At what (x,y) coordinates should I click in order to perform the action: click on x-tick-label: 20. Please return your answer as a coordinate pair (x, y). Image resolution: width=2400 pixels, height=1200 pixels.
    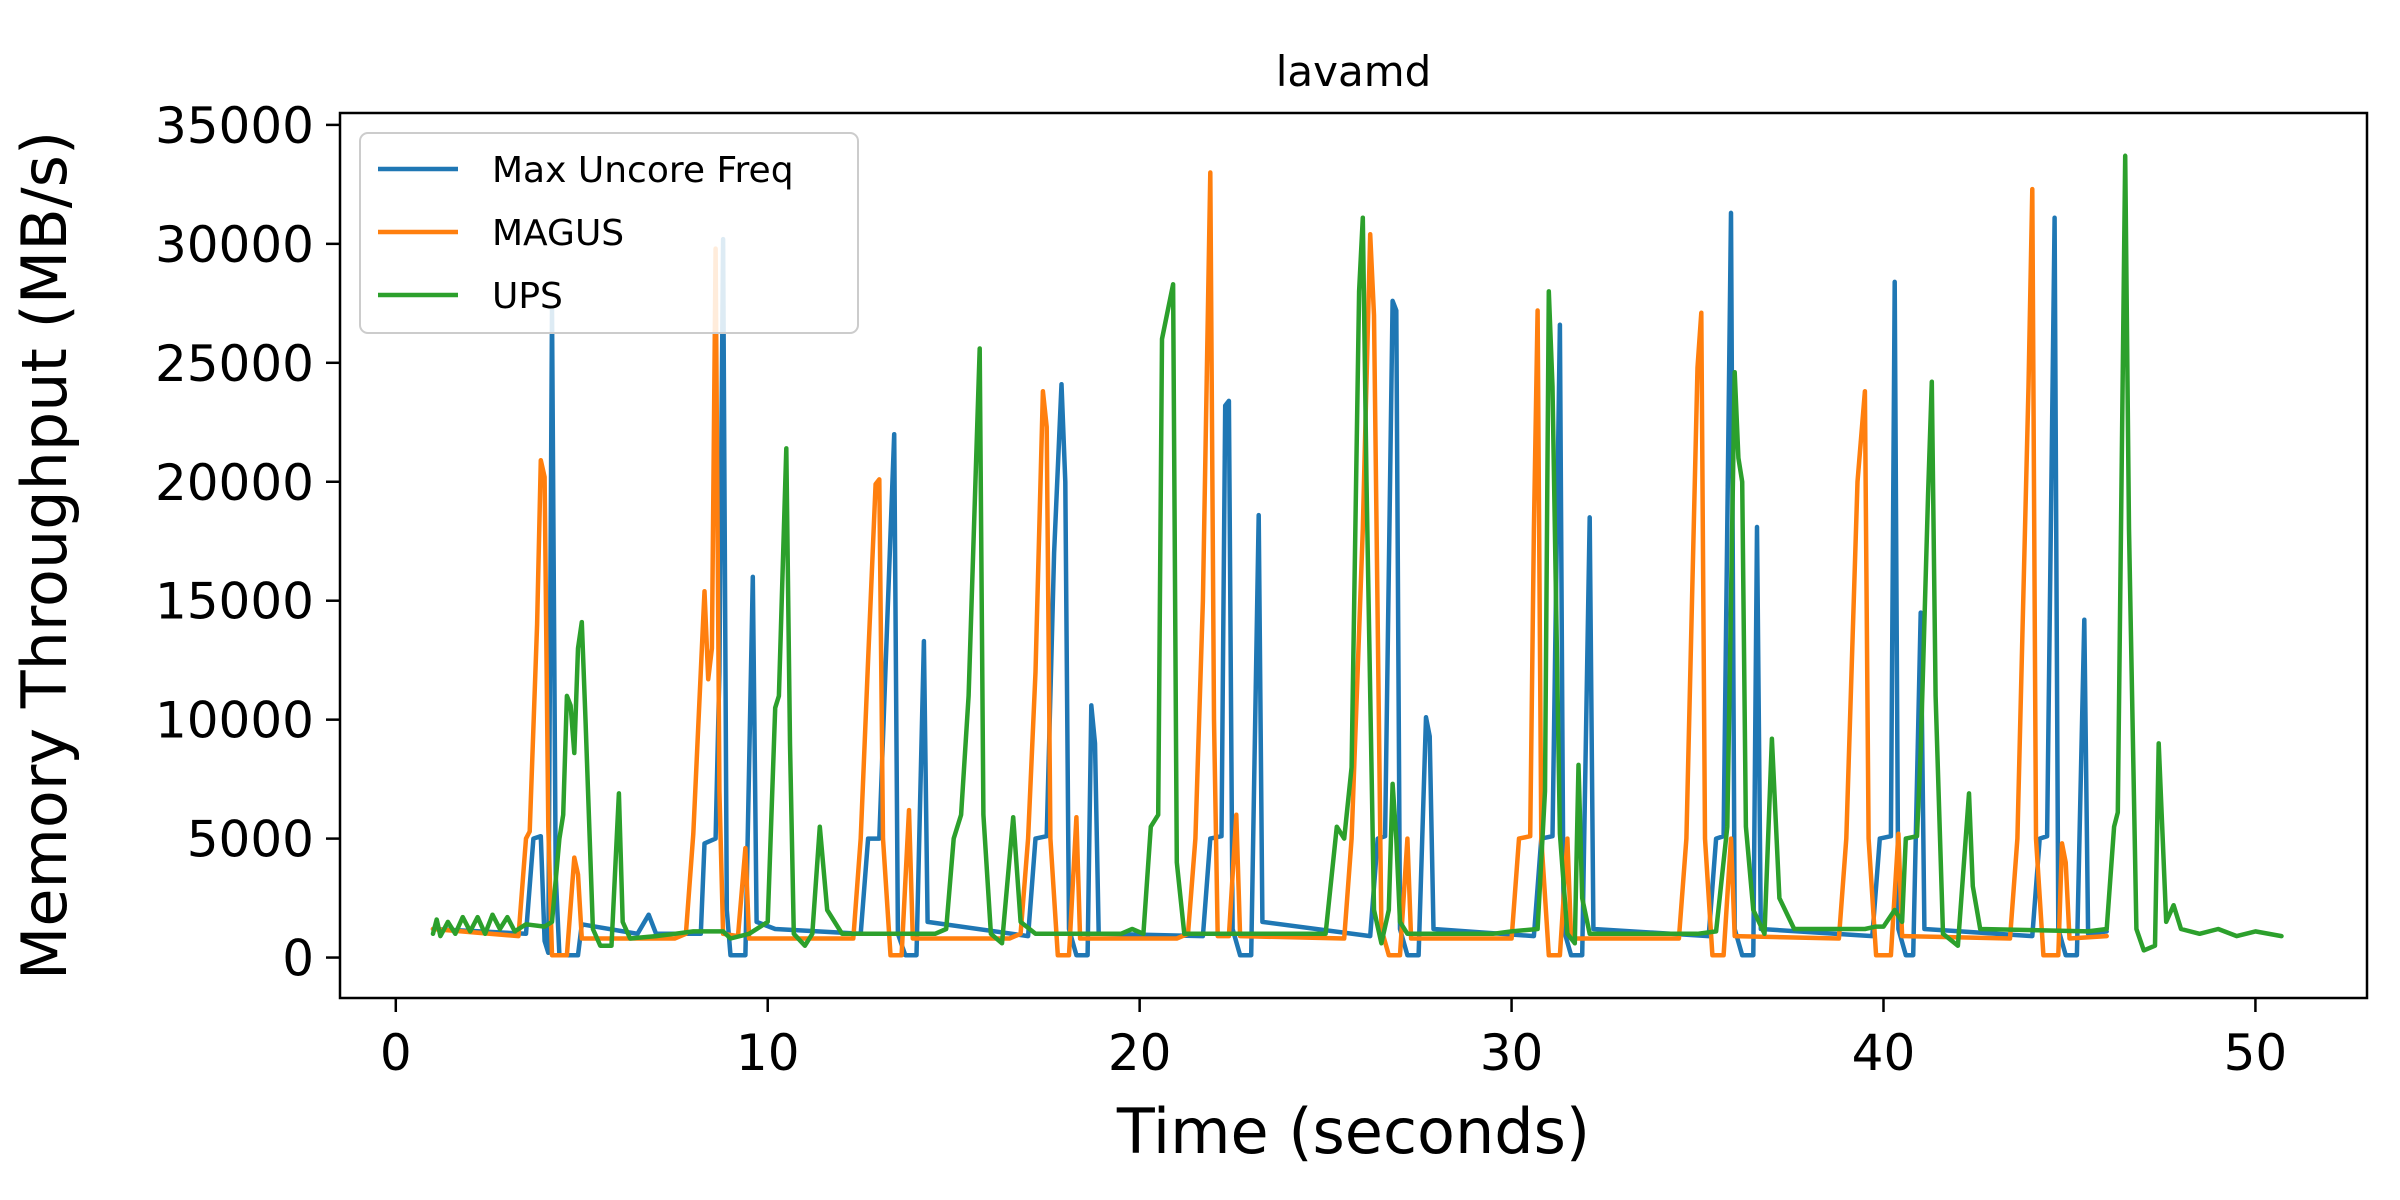
    Looking at the image, I should click on (1140, 1053).